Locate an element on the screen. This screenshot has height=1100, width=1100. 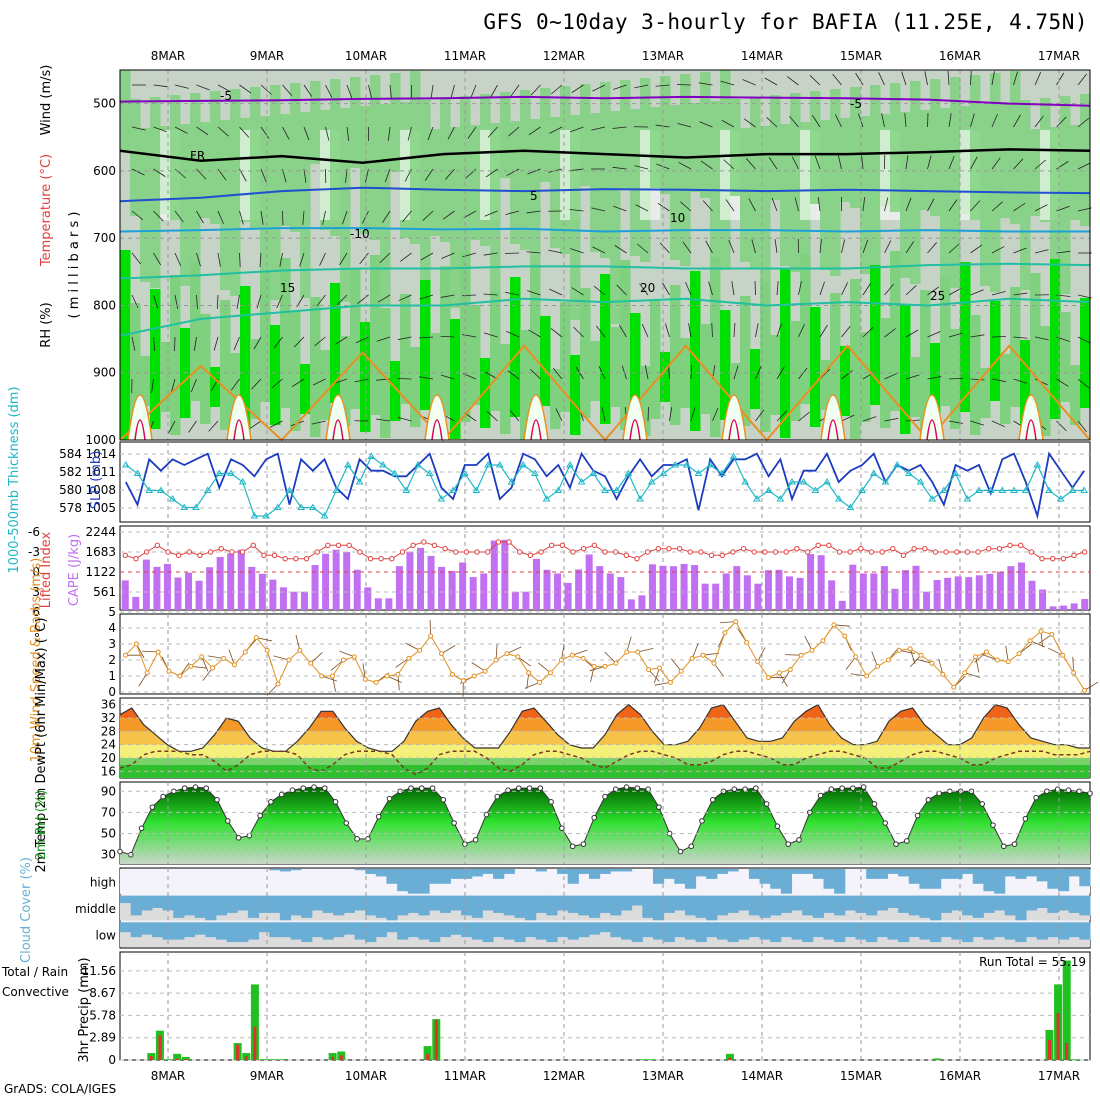
cloud-axis-label: Cloud Cover (%) is located at coordinates (26, 910).